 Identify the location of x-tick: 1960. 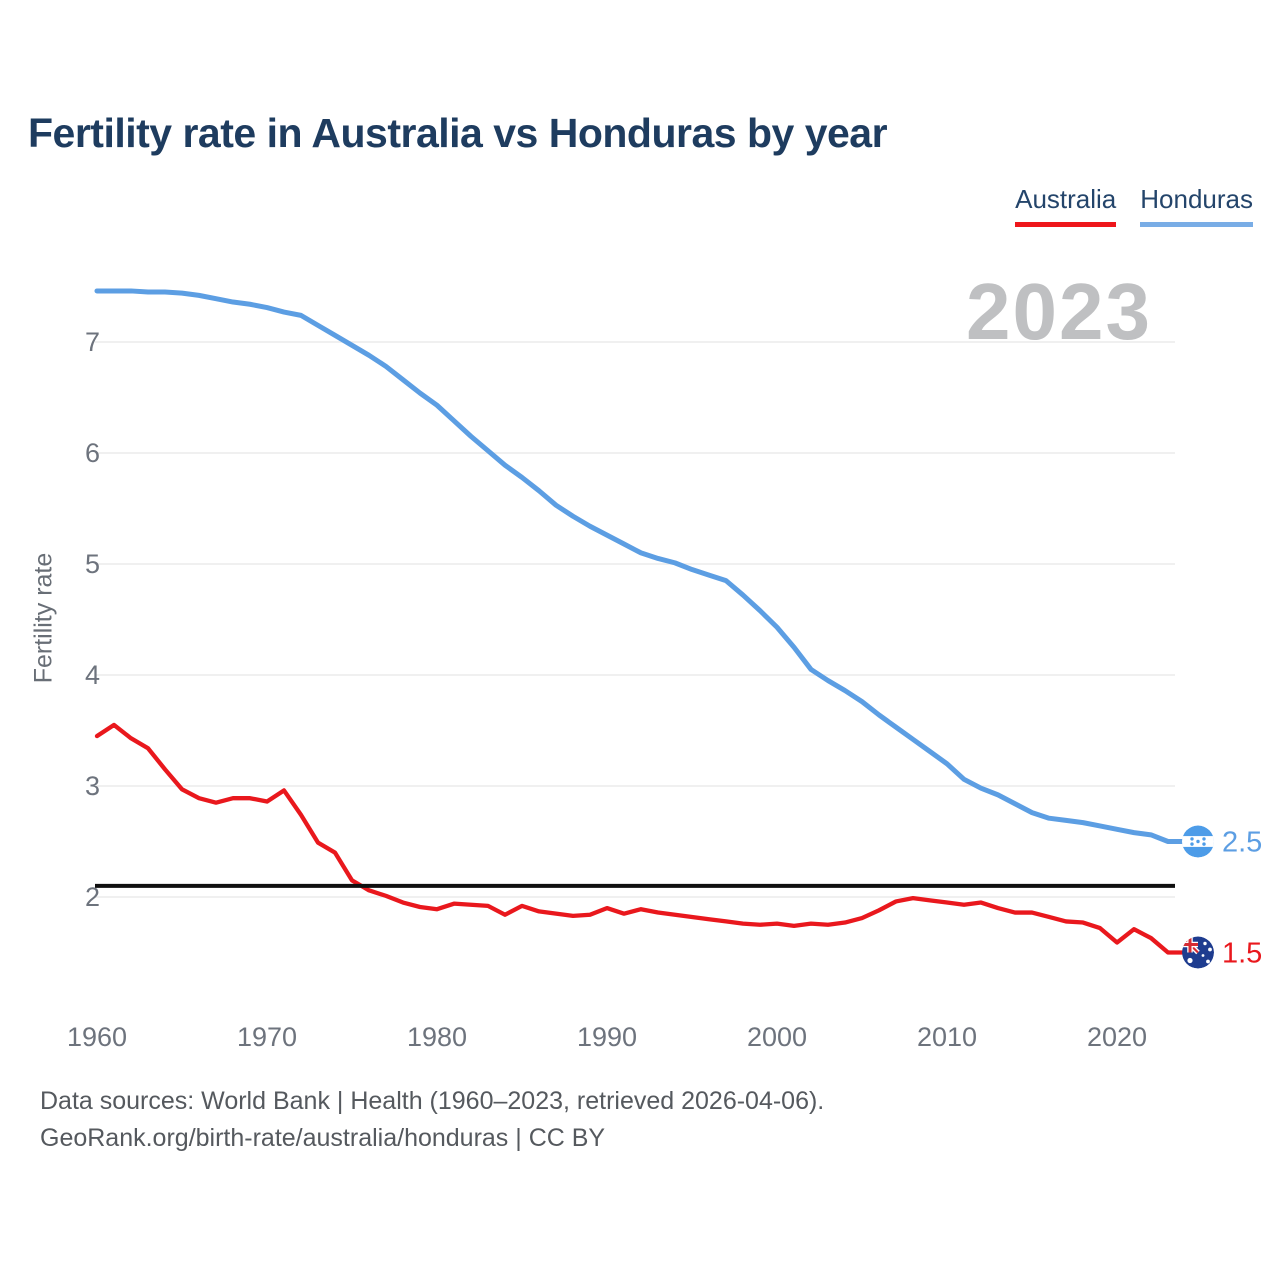
(97, 1037).